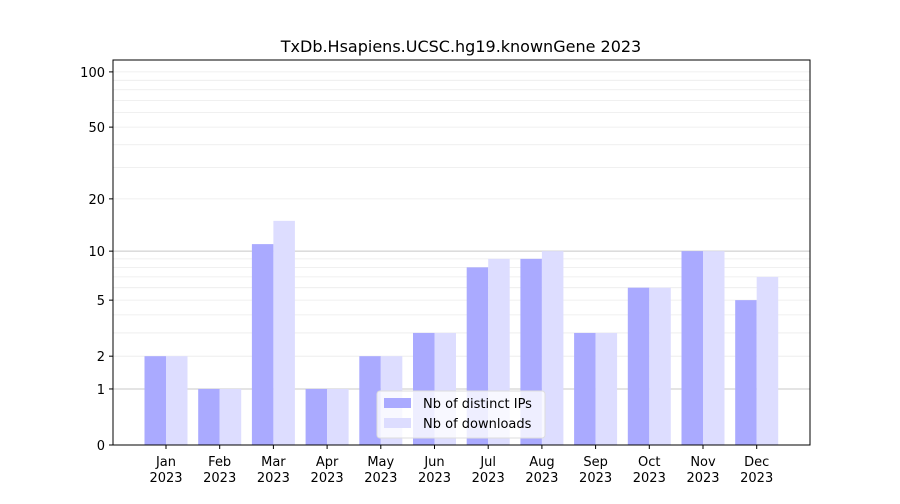 The height and width of the screenshot is (504, 900). Describe the element at coordinates (477, 424) in the screenshot. I see `legend-label: Nb of downloads` at that location.